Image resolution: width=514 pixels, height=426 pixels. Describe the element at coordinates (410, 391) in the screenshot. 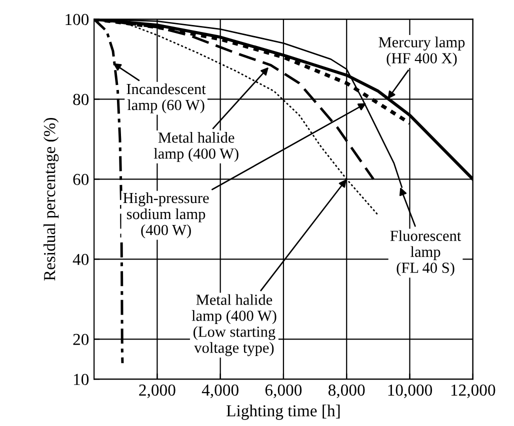

I see `x-tick-label: 10,000` at that location.